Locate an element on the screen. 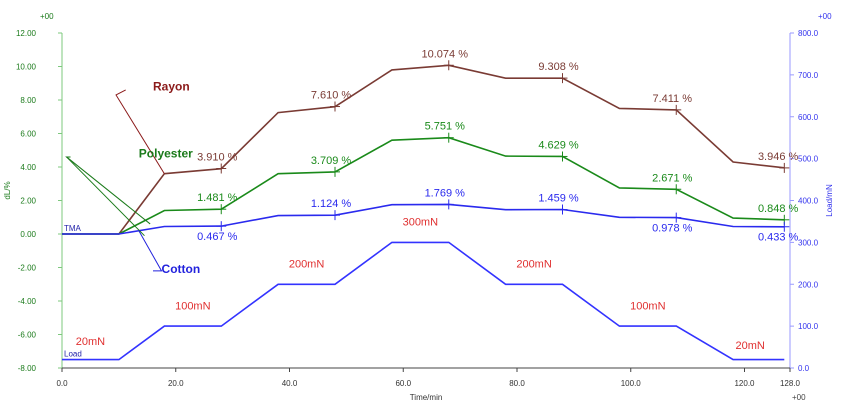 The image size is (841, 402). data-label: 7.610 % is located at coordinates (331, 96).